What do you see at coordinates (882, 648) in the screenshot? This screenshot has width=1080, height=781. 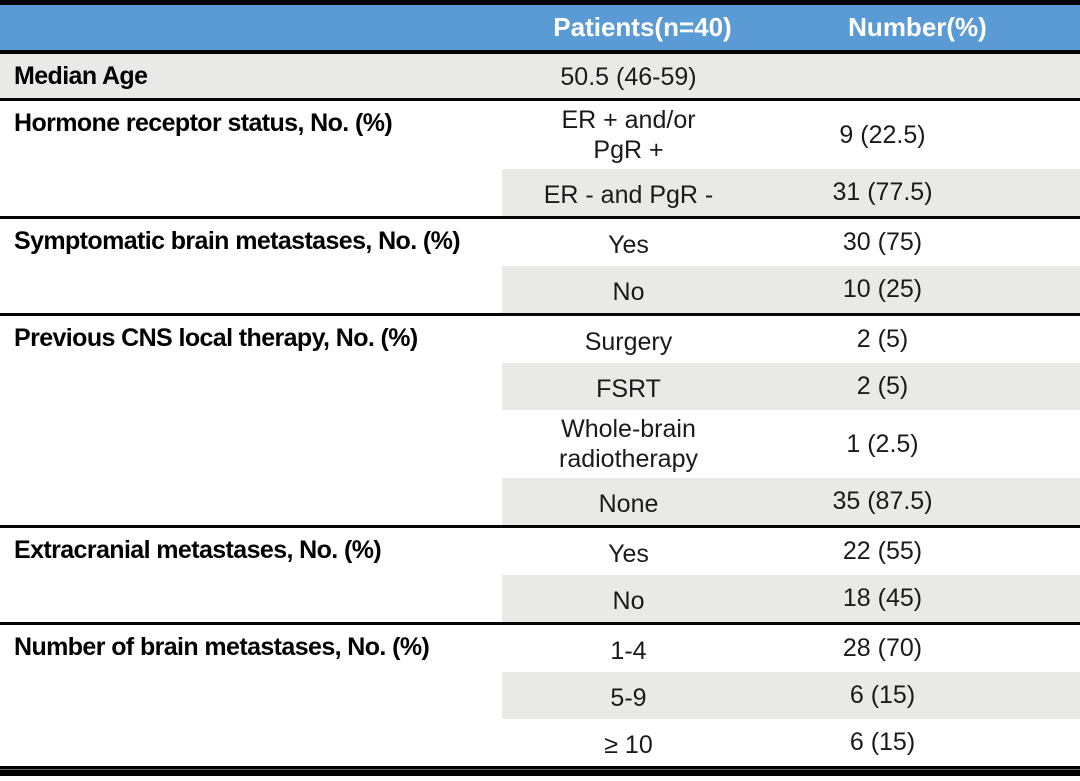 I see `value-cell: 28 (70)` at bounding box center [882, 648].